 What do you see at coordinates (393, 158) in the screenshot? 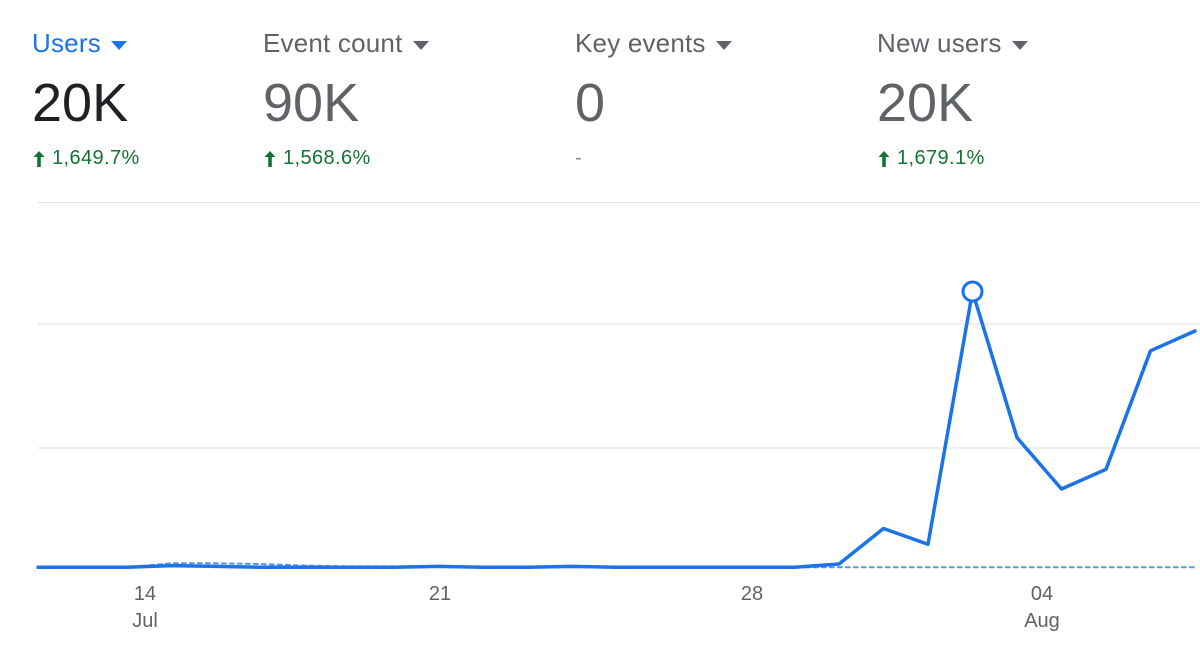
I see `metric-change: 1,568.6%` at bounding box center [393, 158].